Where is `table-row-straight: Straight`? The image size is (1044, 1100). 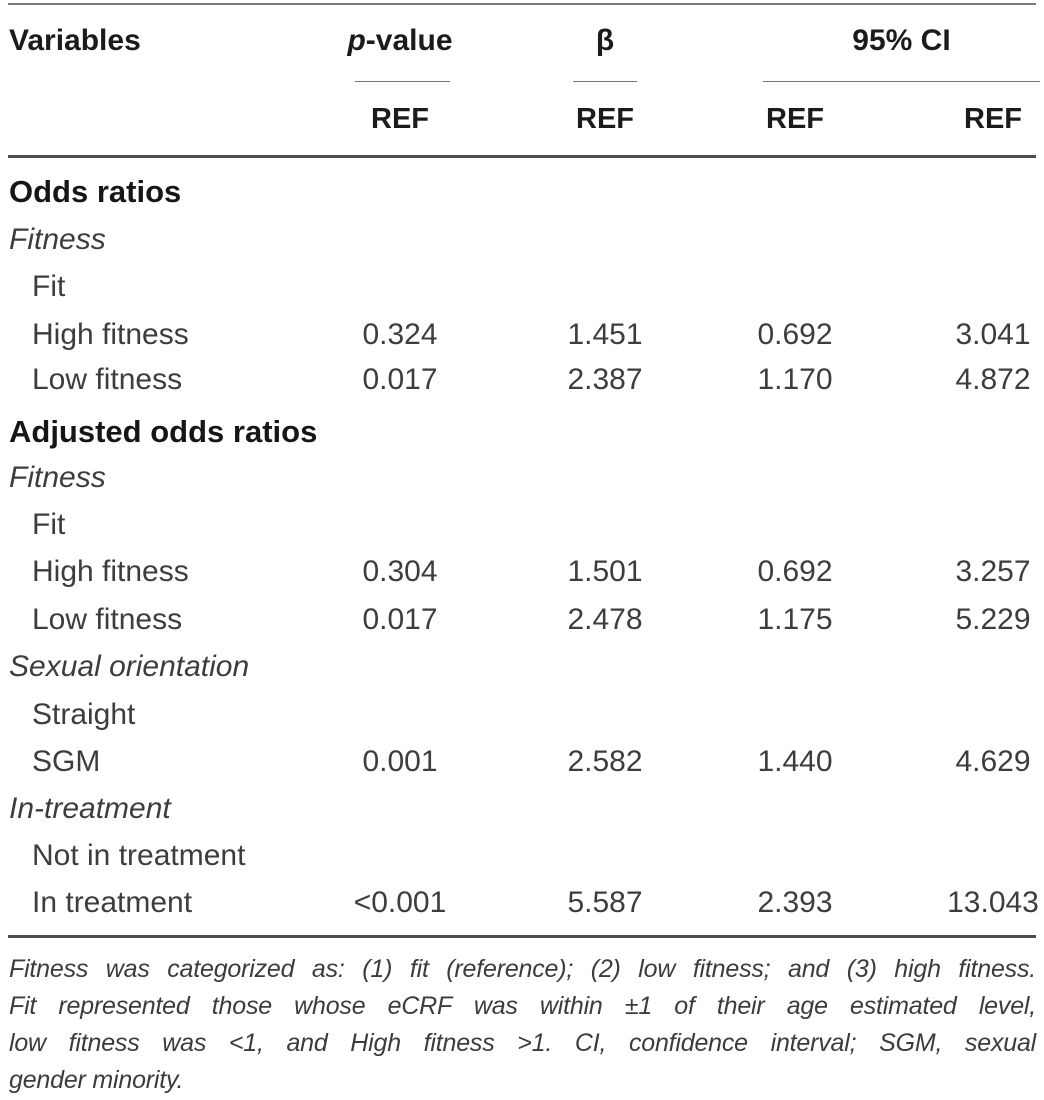
table-row-straight: Straight is located at coordinates (522, 715).